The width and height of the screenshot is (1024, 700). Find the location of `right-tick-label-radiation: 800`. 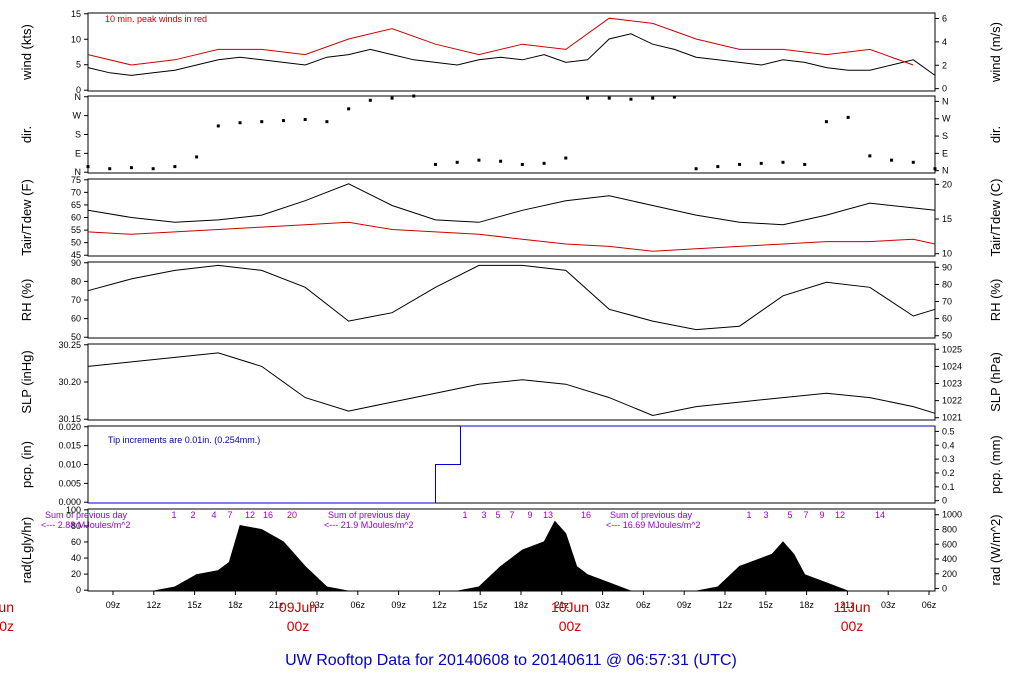

right-tick-label-radiation: 800 is located at coordinates (949, 530).